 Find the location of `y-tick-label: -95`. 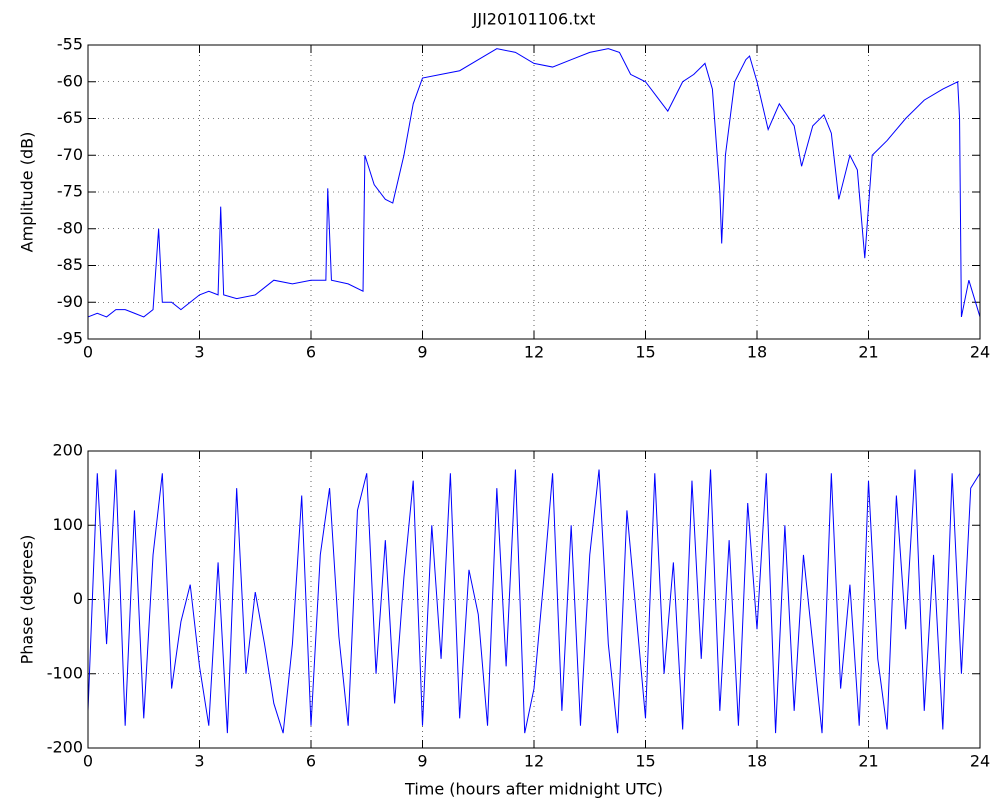

y-tick-label: -95 is located at coordinates (70, 338).